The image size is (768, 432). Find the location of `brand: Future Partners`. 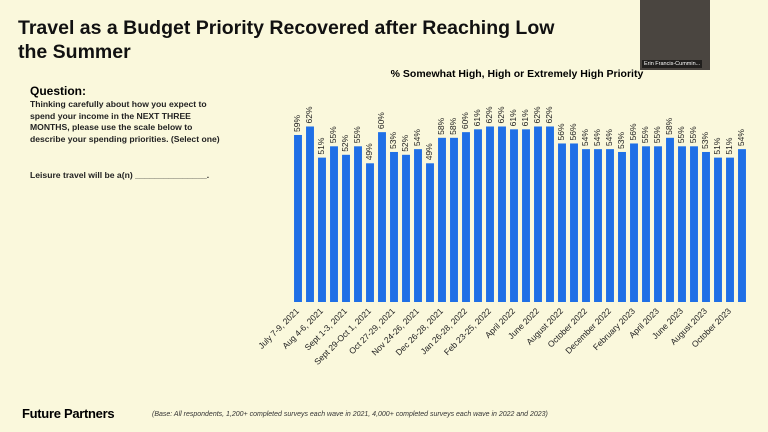

brand: Future Partners is located at coordinates (68, 413).